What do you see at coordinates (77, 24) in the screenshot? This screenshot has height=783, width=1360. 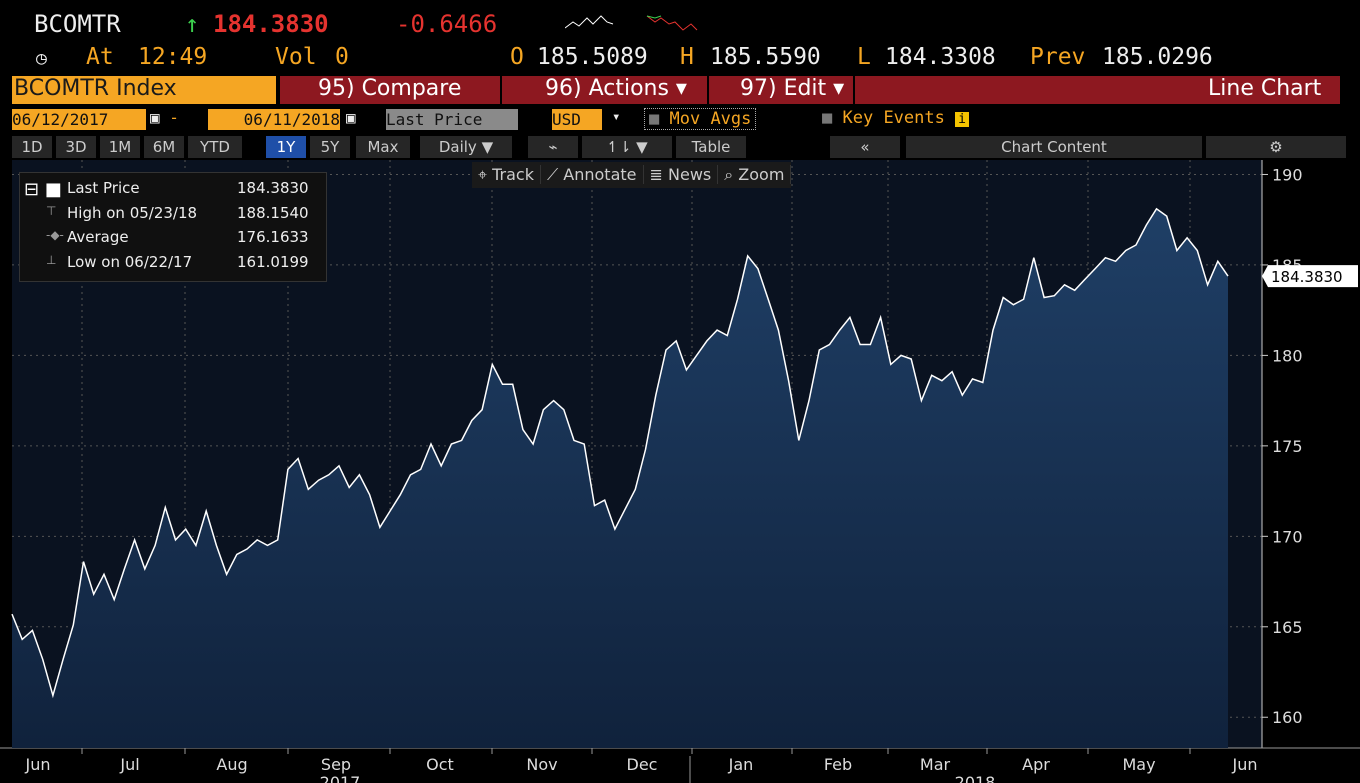 I see `ticker: BCOMTR` at bounding box center [77, 24].